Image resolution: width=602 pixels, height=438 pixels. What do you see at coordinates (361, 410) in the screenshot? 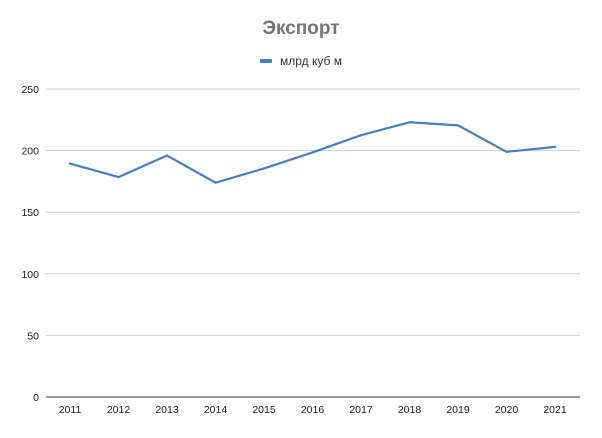
I see `x-tick-label: 2017` at bounding box center [361, 410].